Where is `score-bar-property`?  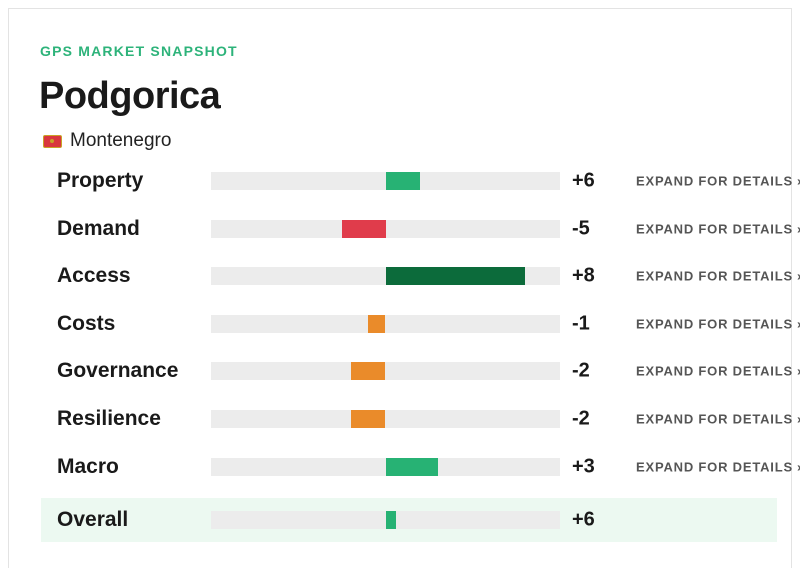
score-bar-property is located at coordinates (403, 181).